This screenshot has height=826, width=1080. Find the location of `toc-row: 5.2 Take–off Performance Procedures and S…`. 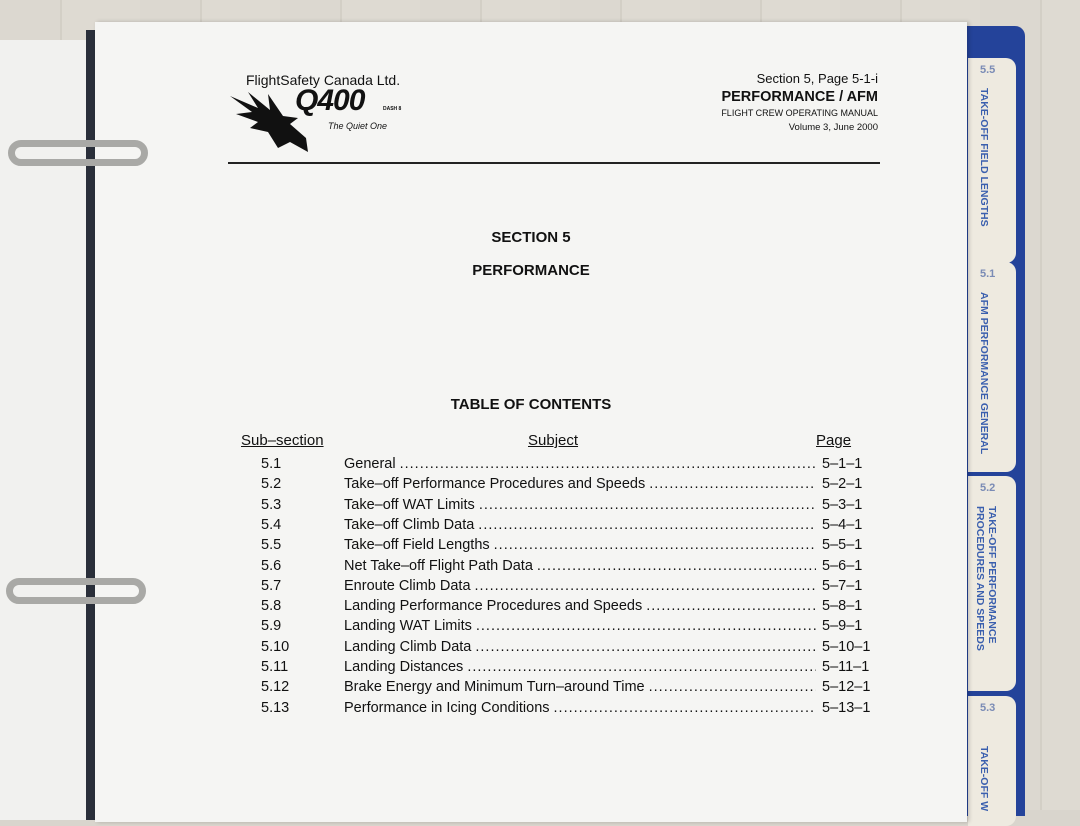

toc-row: 5.2 Take–off Performance Procedures and S… is located at coordinates (560, 486).